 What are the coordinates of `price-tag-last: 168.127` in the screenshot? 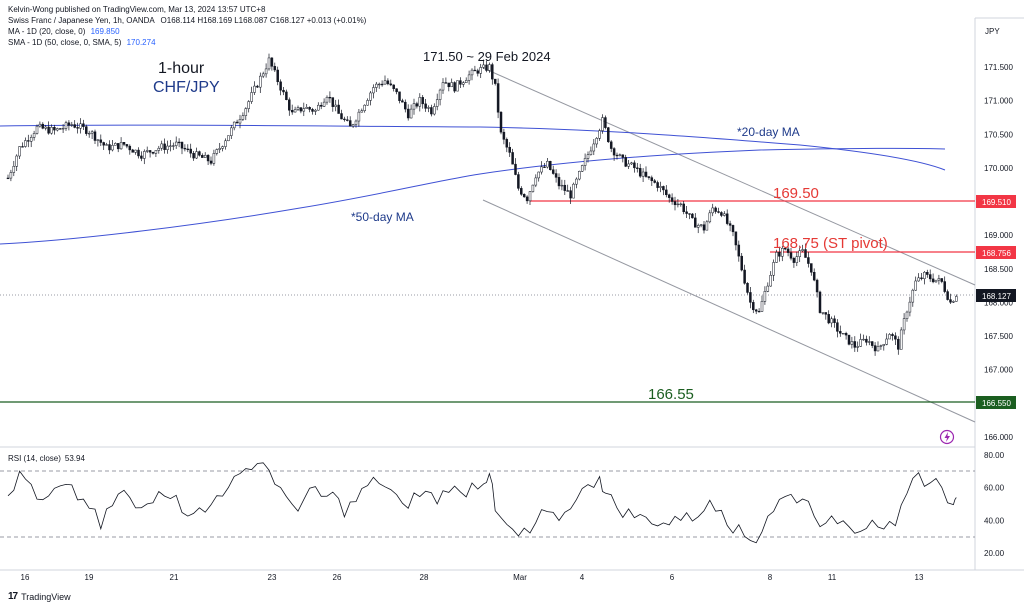 It's located at (996, 295).